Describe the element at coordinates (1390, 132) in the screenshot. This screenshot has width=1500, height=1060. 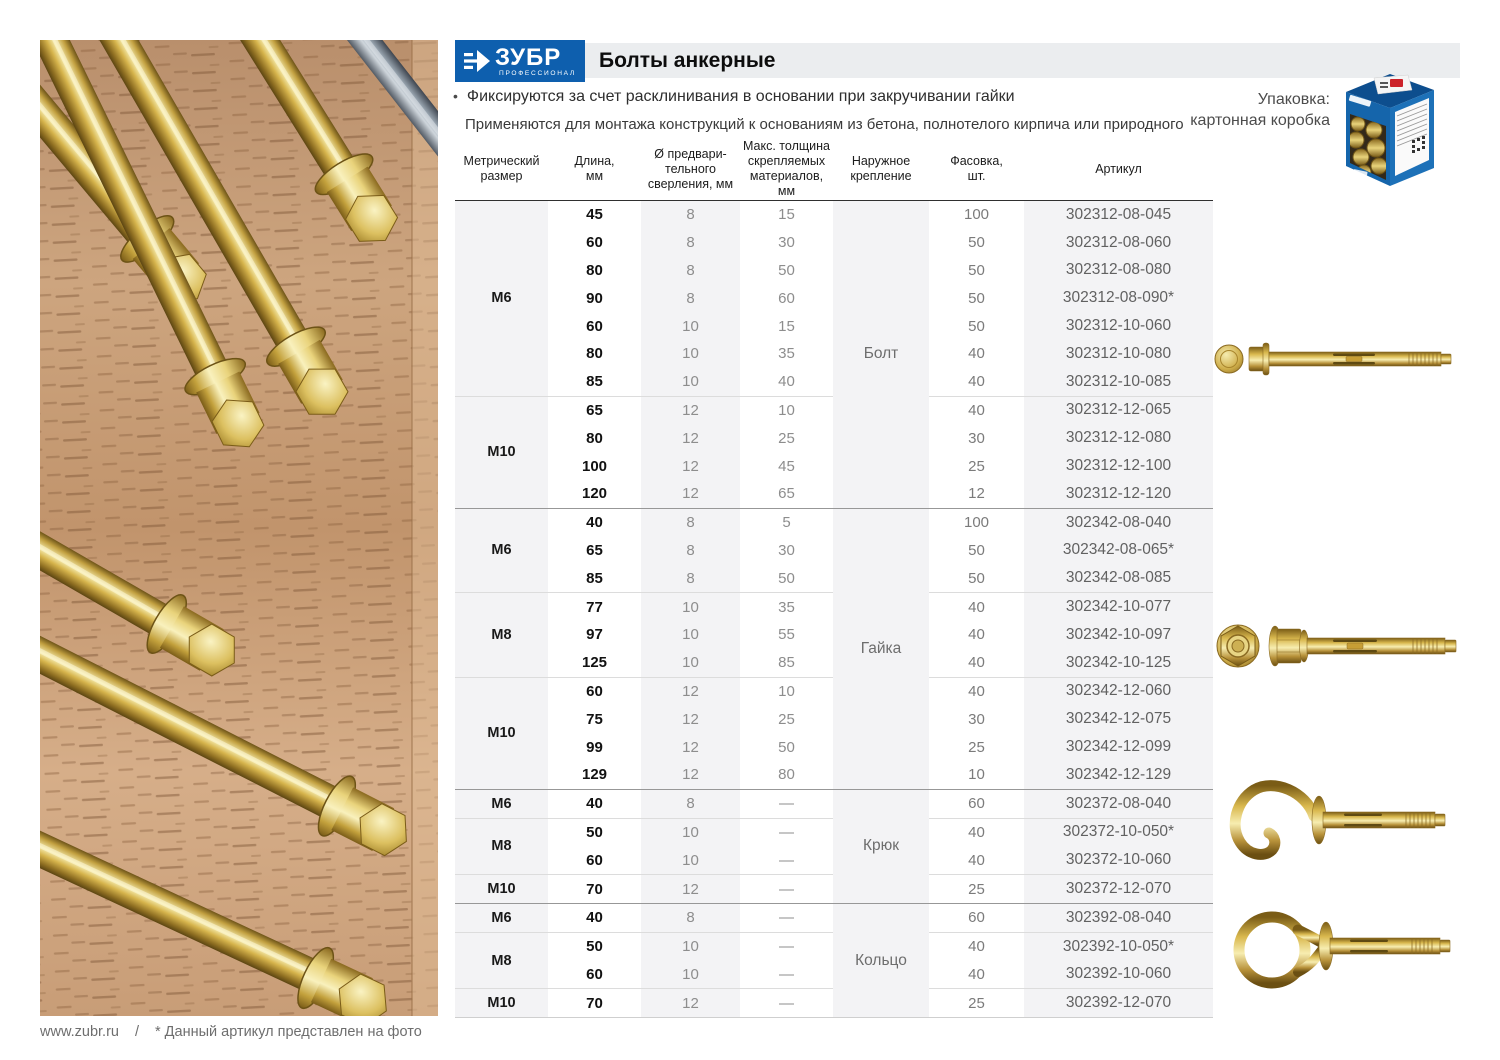
I see `packaging-box-image` at that location.